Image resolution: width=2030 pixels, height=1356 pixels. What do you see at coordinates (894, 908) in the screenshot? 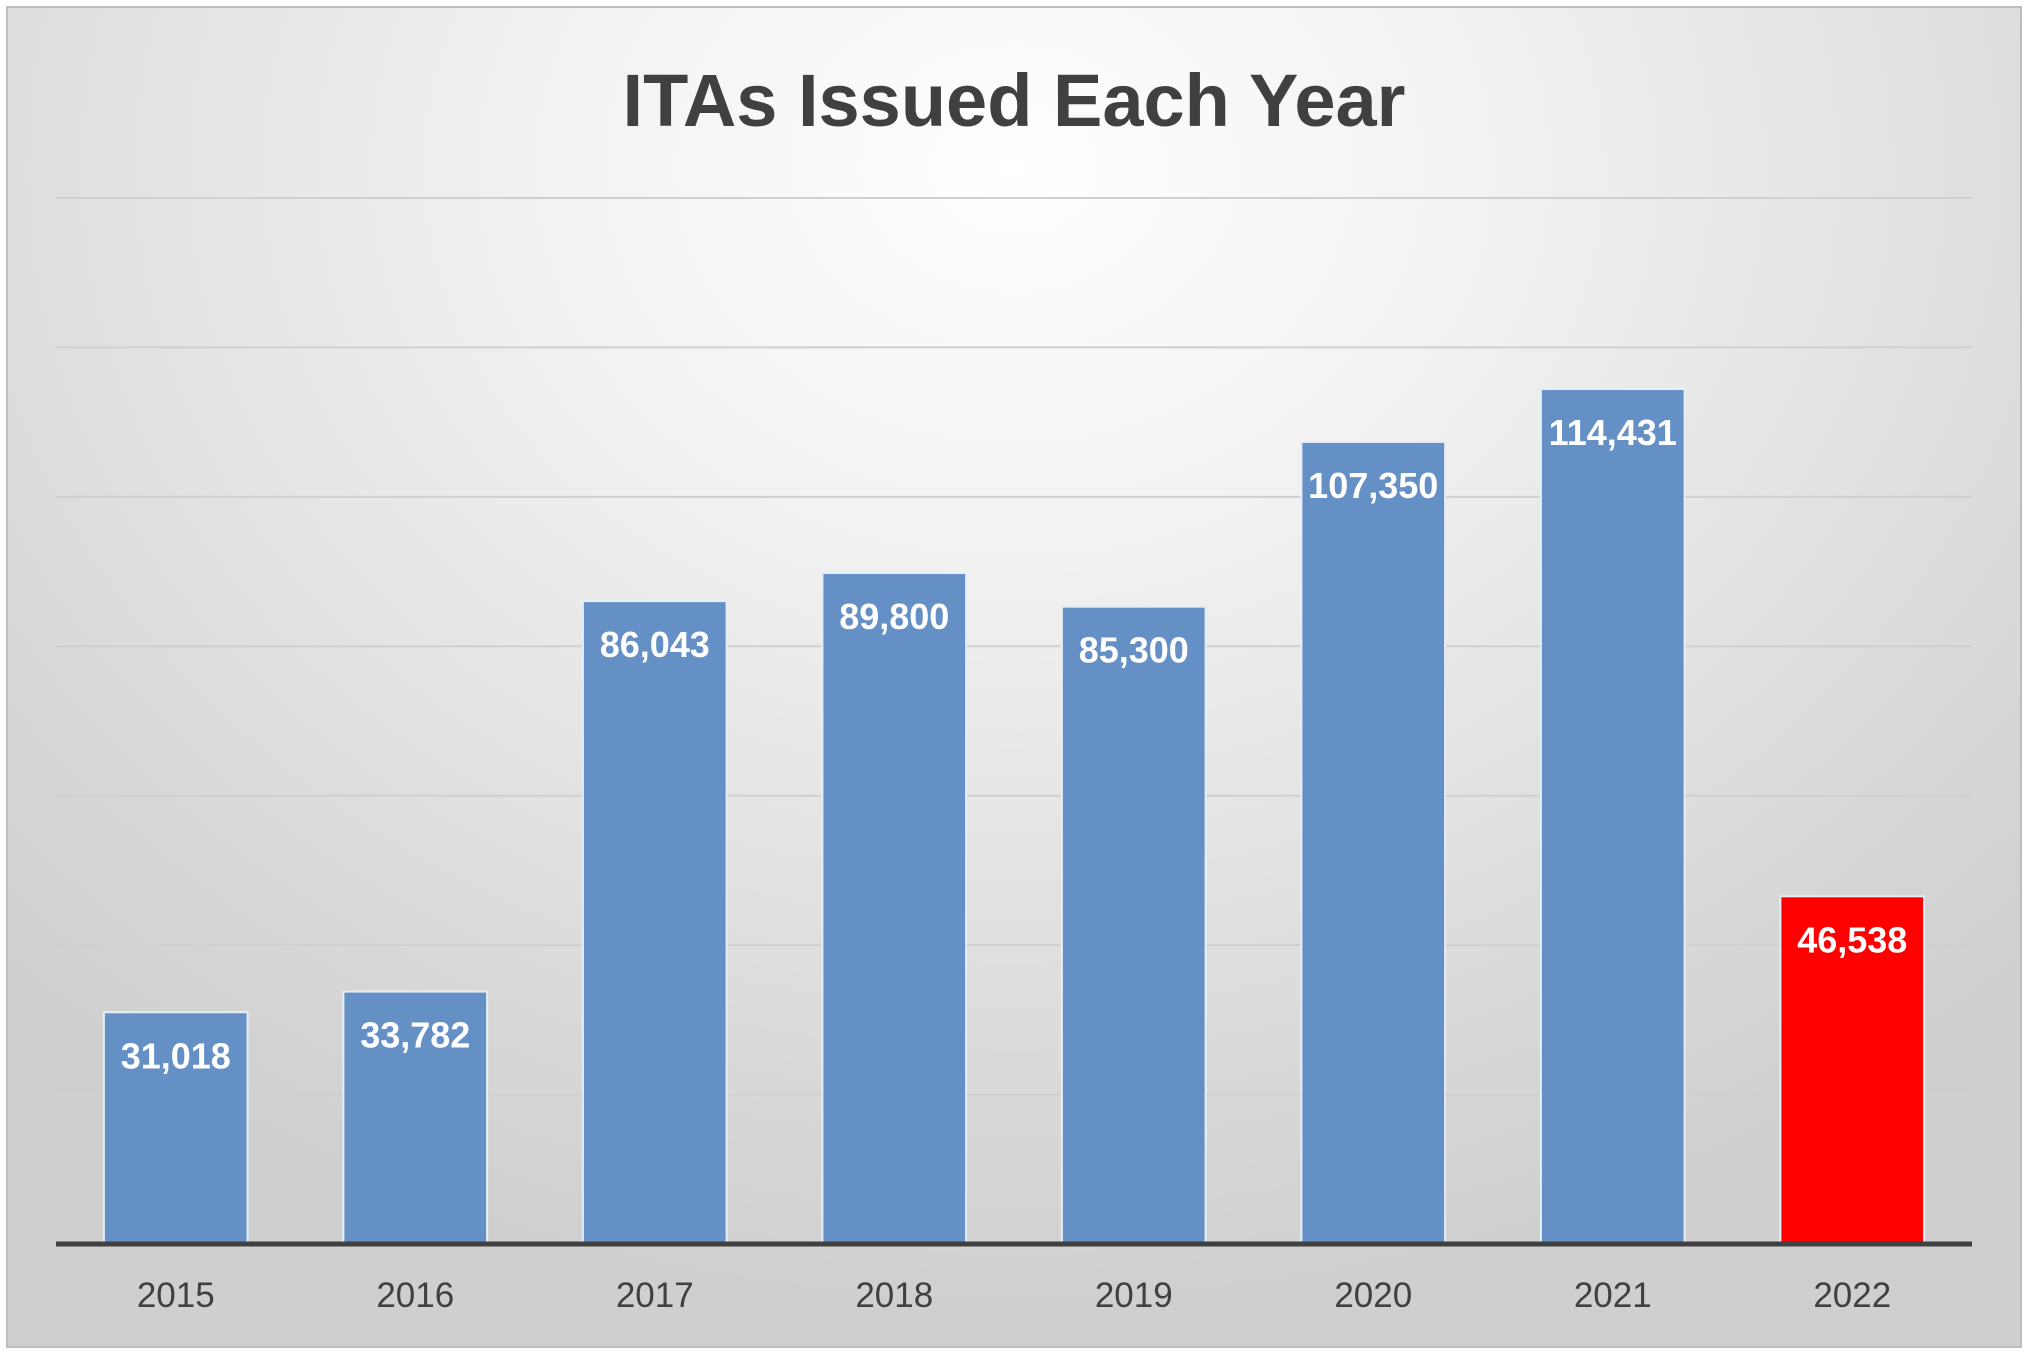
I see `bar-2018` at bounding box center [894, 908].